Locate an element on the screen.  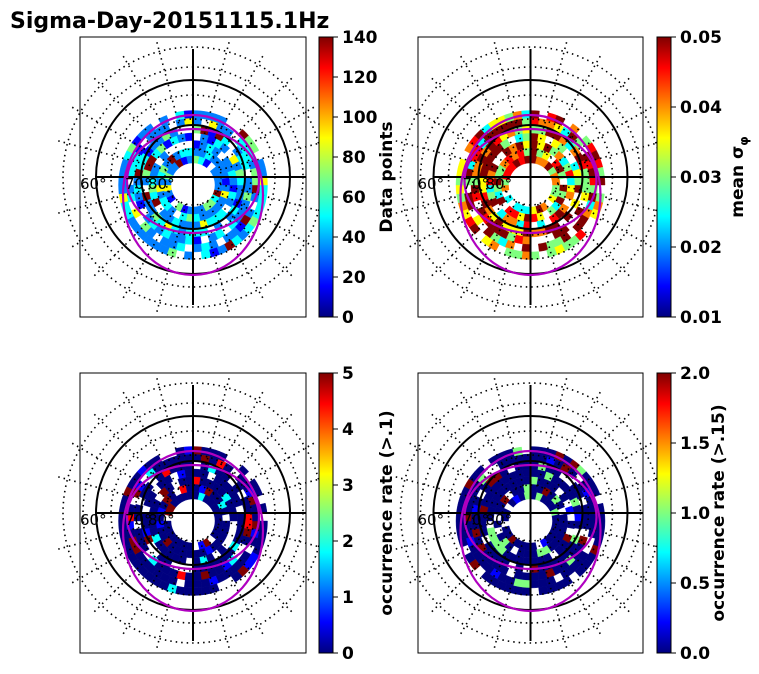
colorbar-label-text: Data points is located at coordinates (387, 176).